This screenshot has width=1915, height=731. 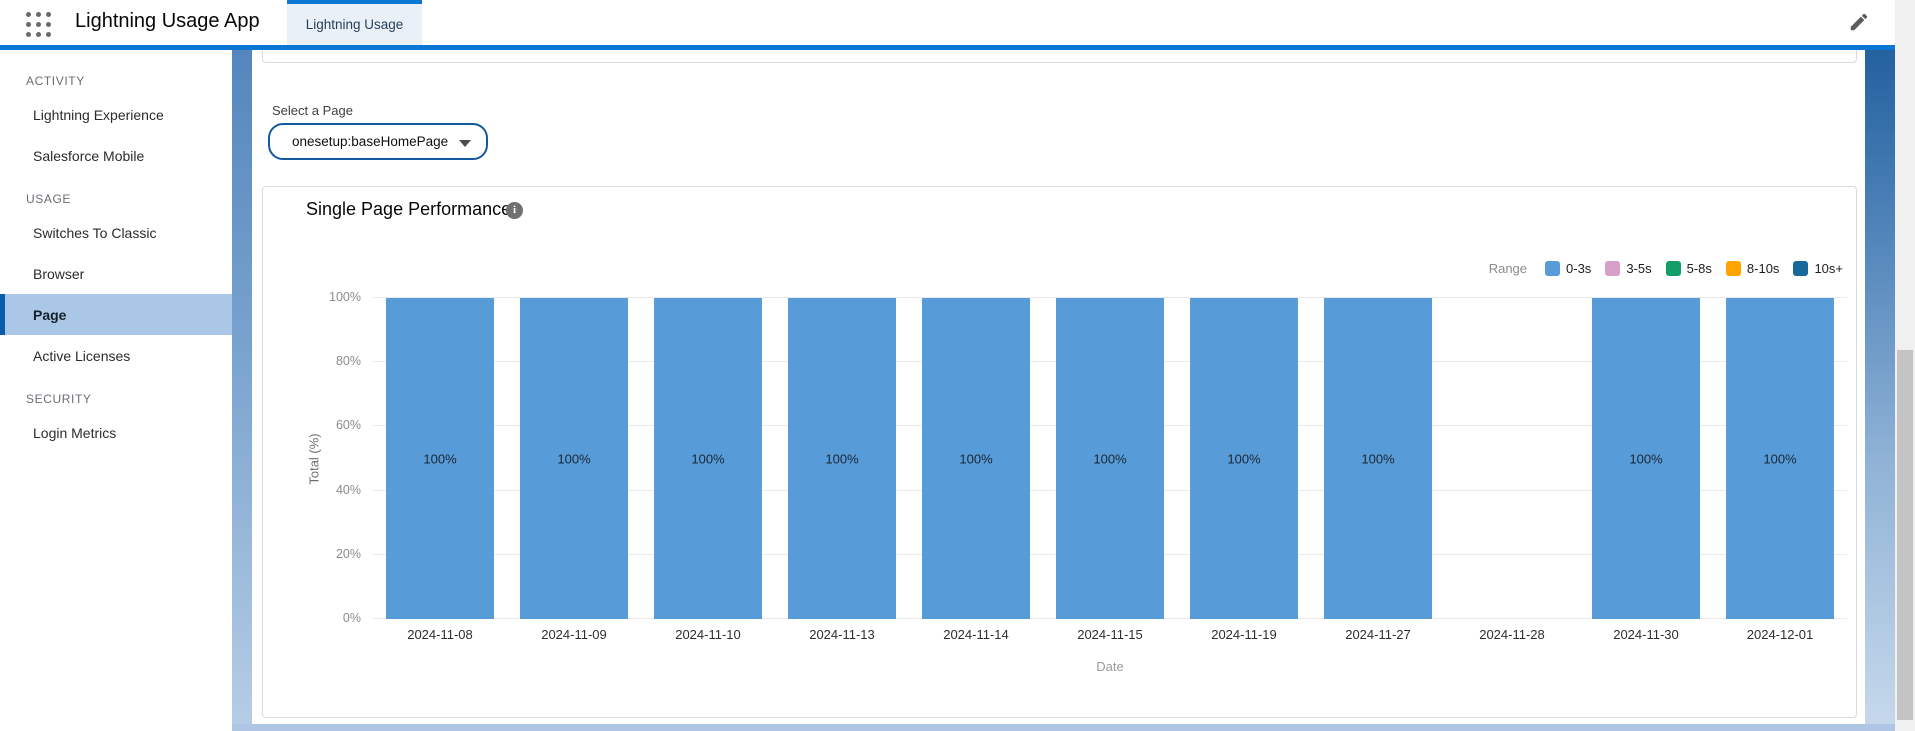 What do you see at coordinates (82, 355) in the screenshot?
I see `sidebar-item-active-licenses: Active Licenses` at bounding box center [82, 355].